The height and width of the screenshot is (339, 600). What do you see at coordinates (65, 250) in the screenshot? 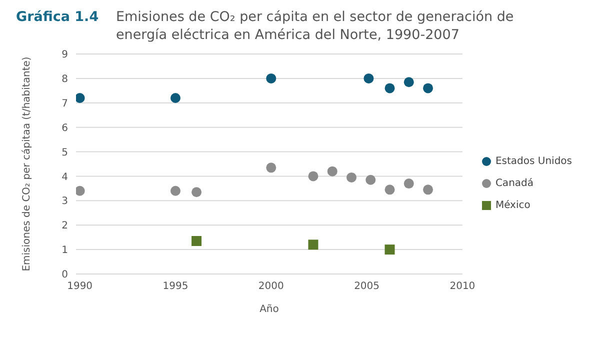
I see `y-tick-label: 1` at bounding box center [65, 250].